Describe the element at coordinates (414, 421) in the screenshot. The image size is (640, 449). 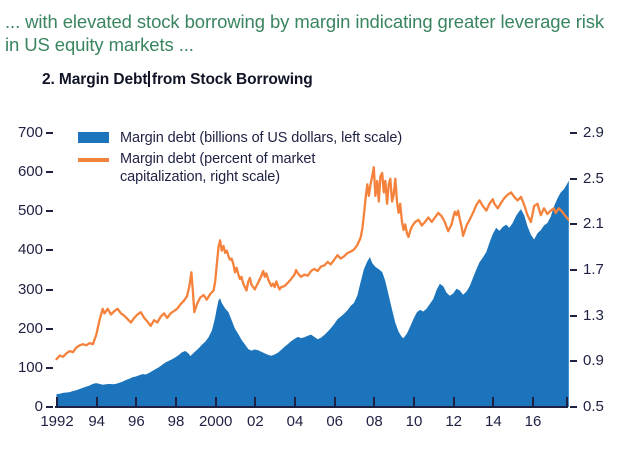
I see `x-axis-tick-label: 10` at that location.